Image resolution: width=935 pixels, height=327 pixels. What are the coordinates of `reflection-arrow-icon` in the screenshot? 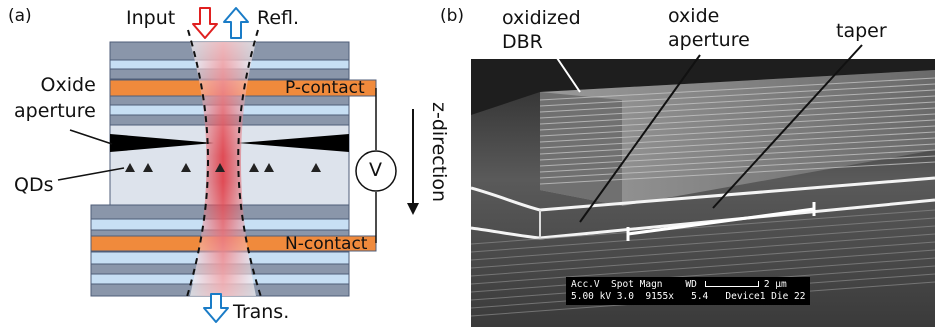 It's located at (236, 23).